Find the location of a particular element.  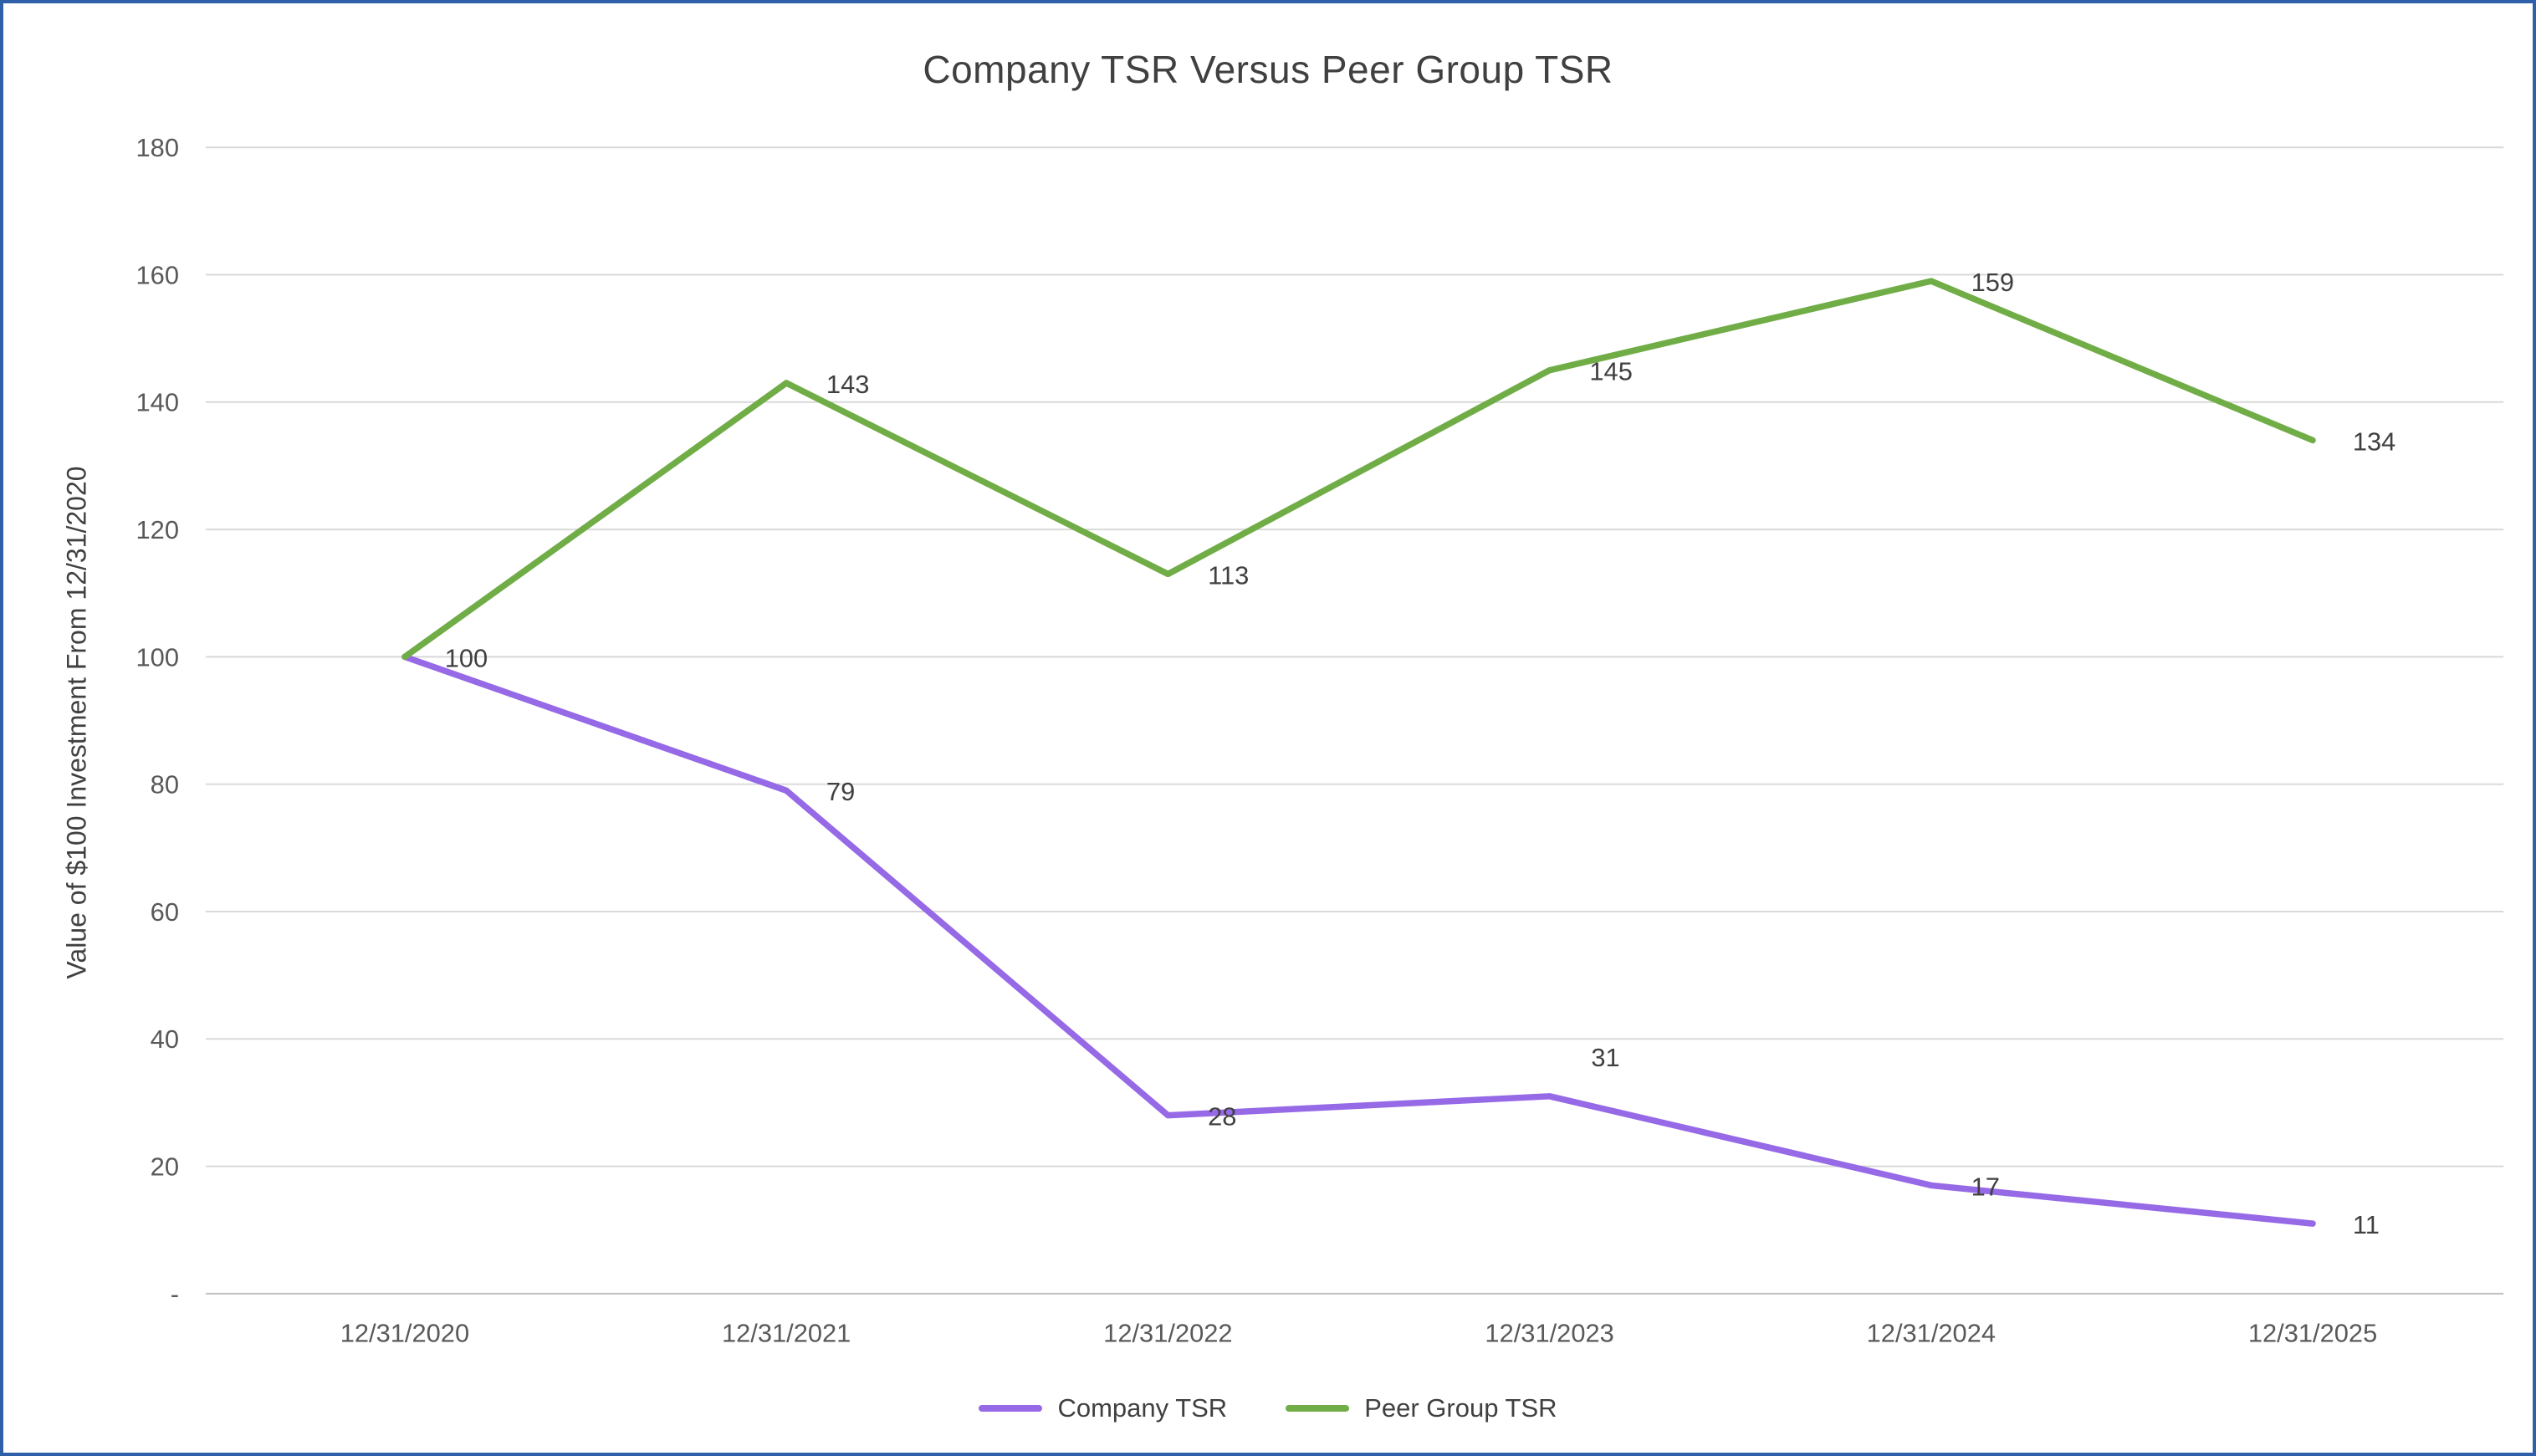

x-tick-label: 12/31/2020 is located at coordinates (404, 1333).